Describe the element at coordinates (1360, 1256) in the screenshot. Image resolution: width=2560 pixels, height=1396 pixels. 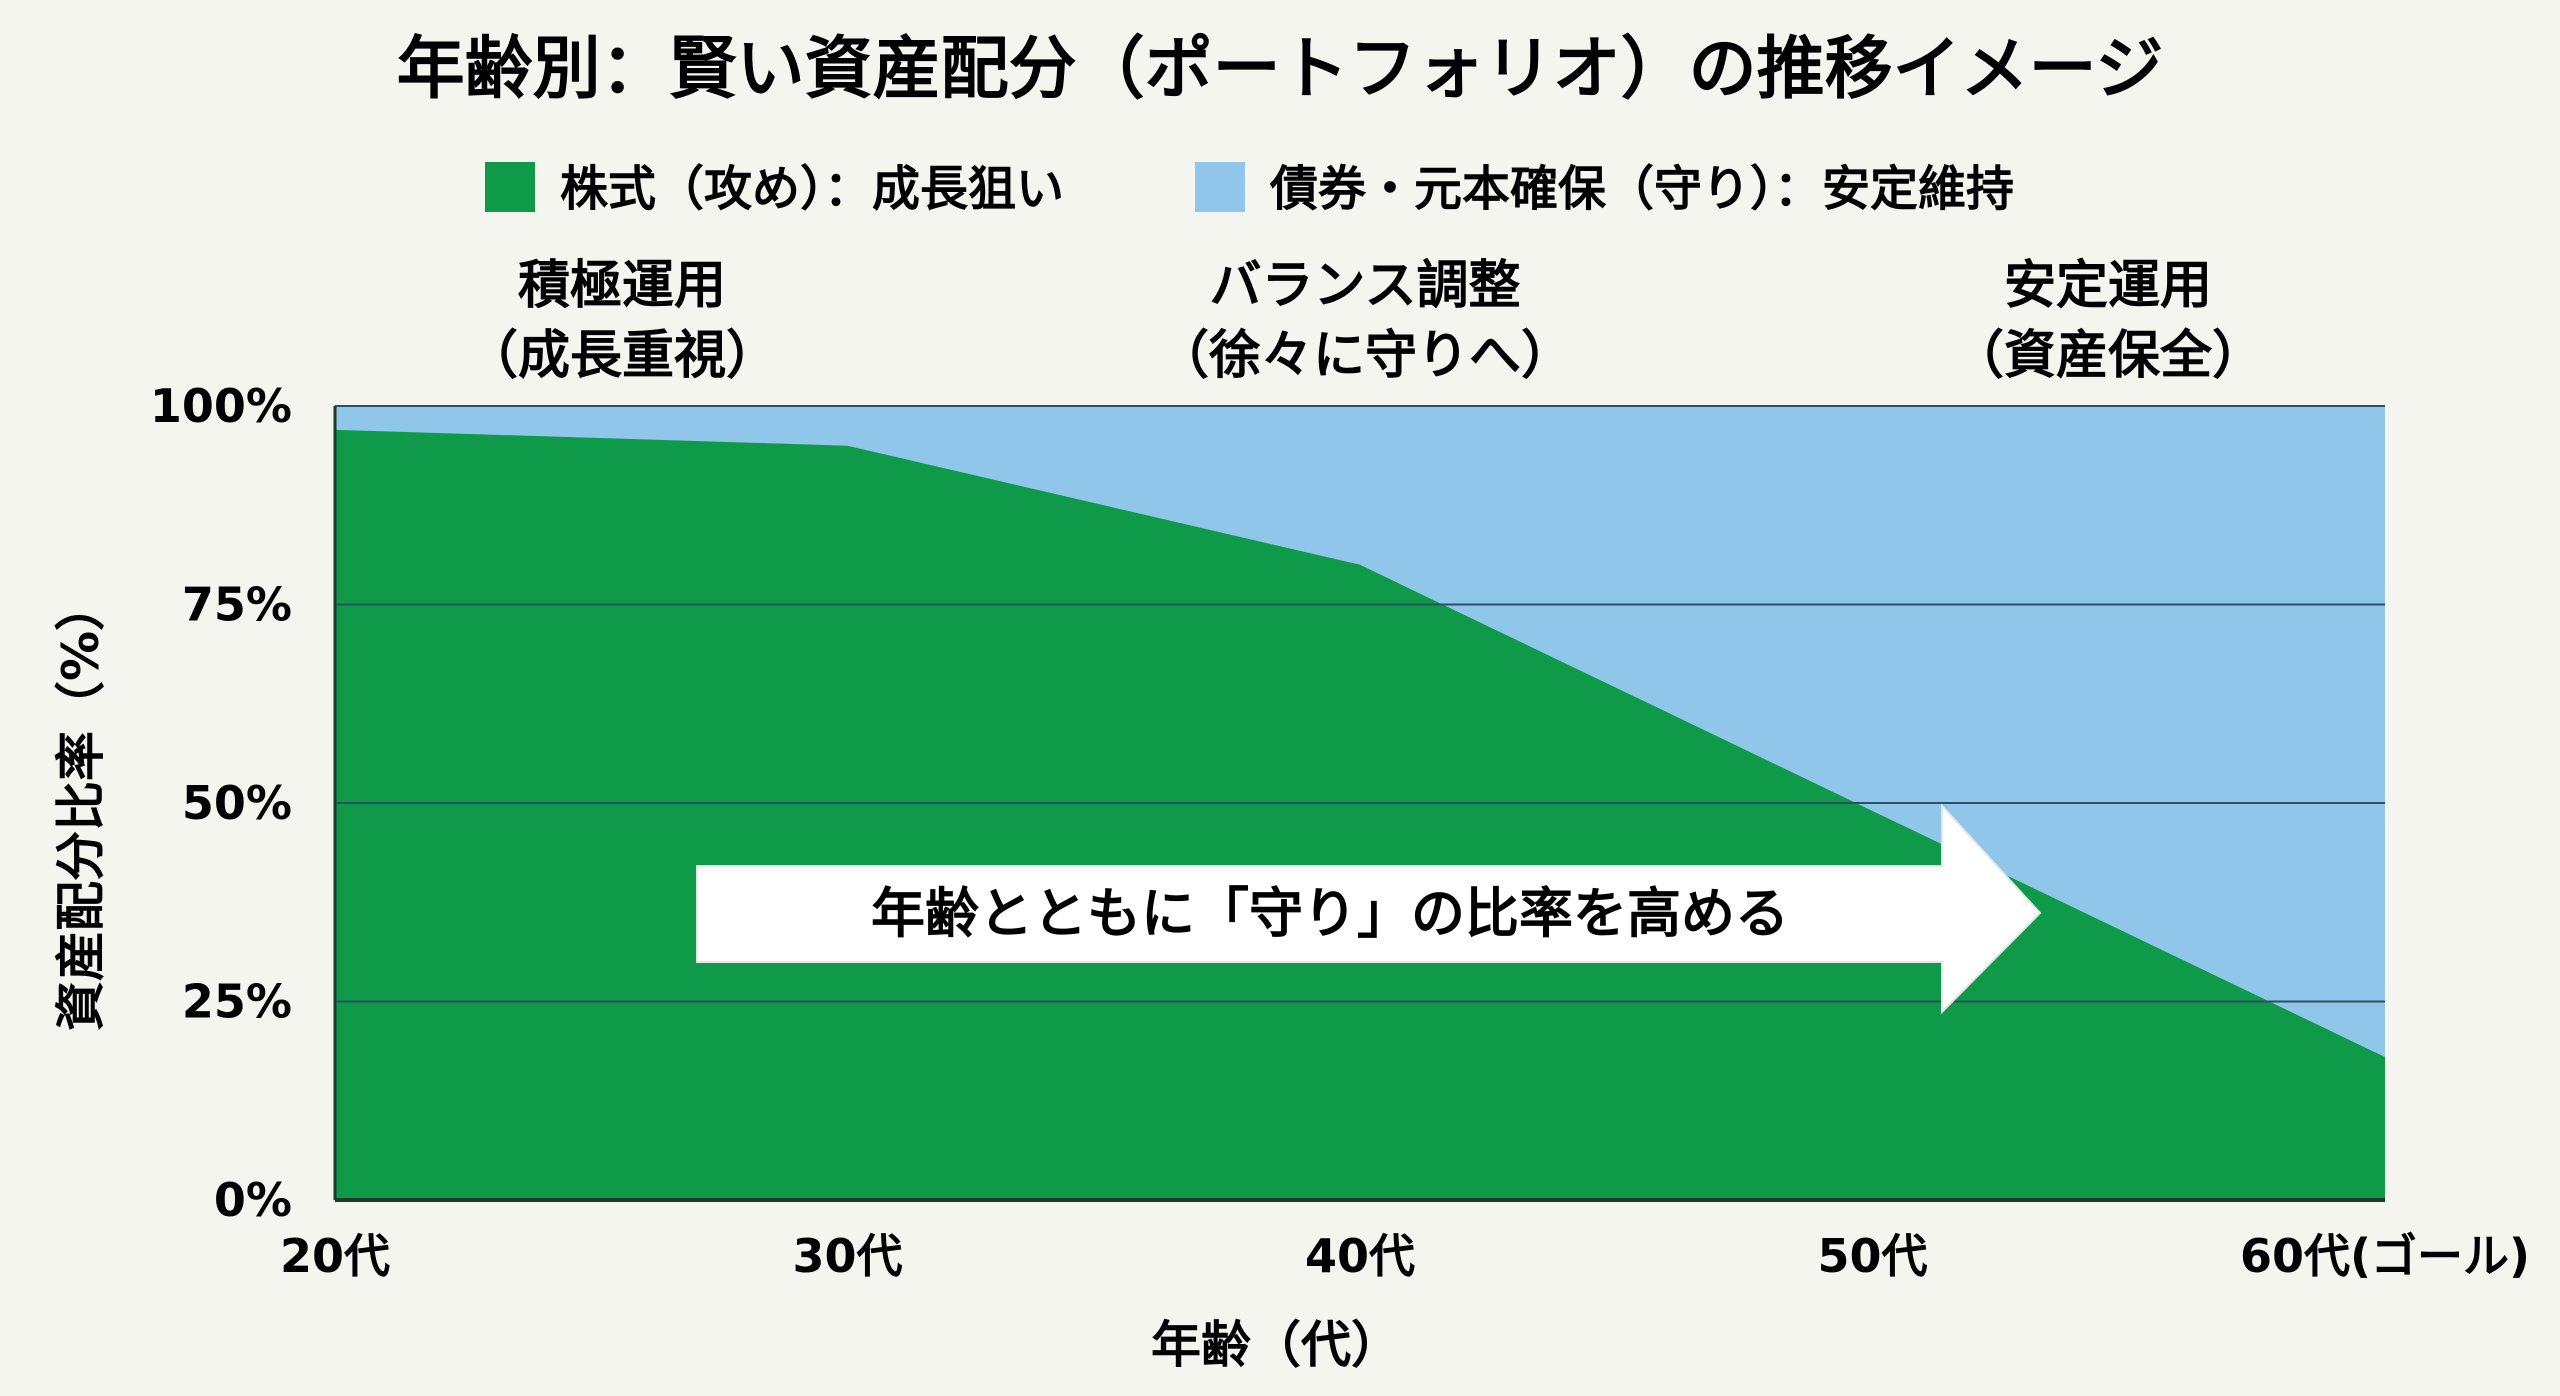
I see `x-tick-label: 40代` at that location.